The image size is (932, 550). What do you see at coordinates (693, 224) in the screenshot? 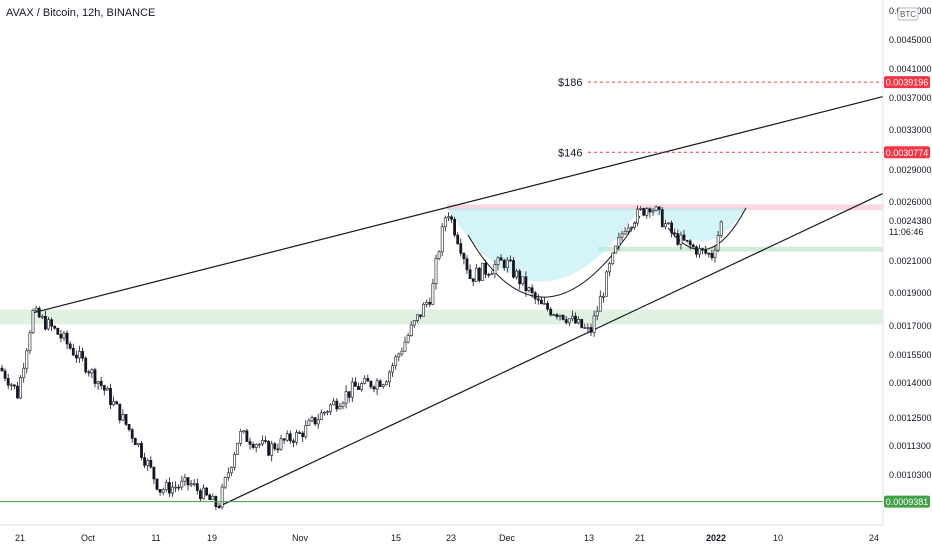
I see `handle-fill` at bounding box center [693, 224].